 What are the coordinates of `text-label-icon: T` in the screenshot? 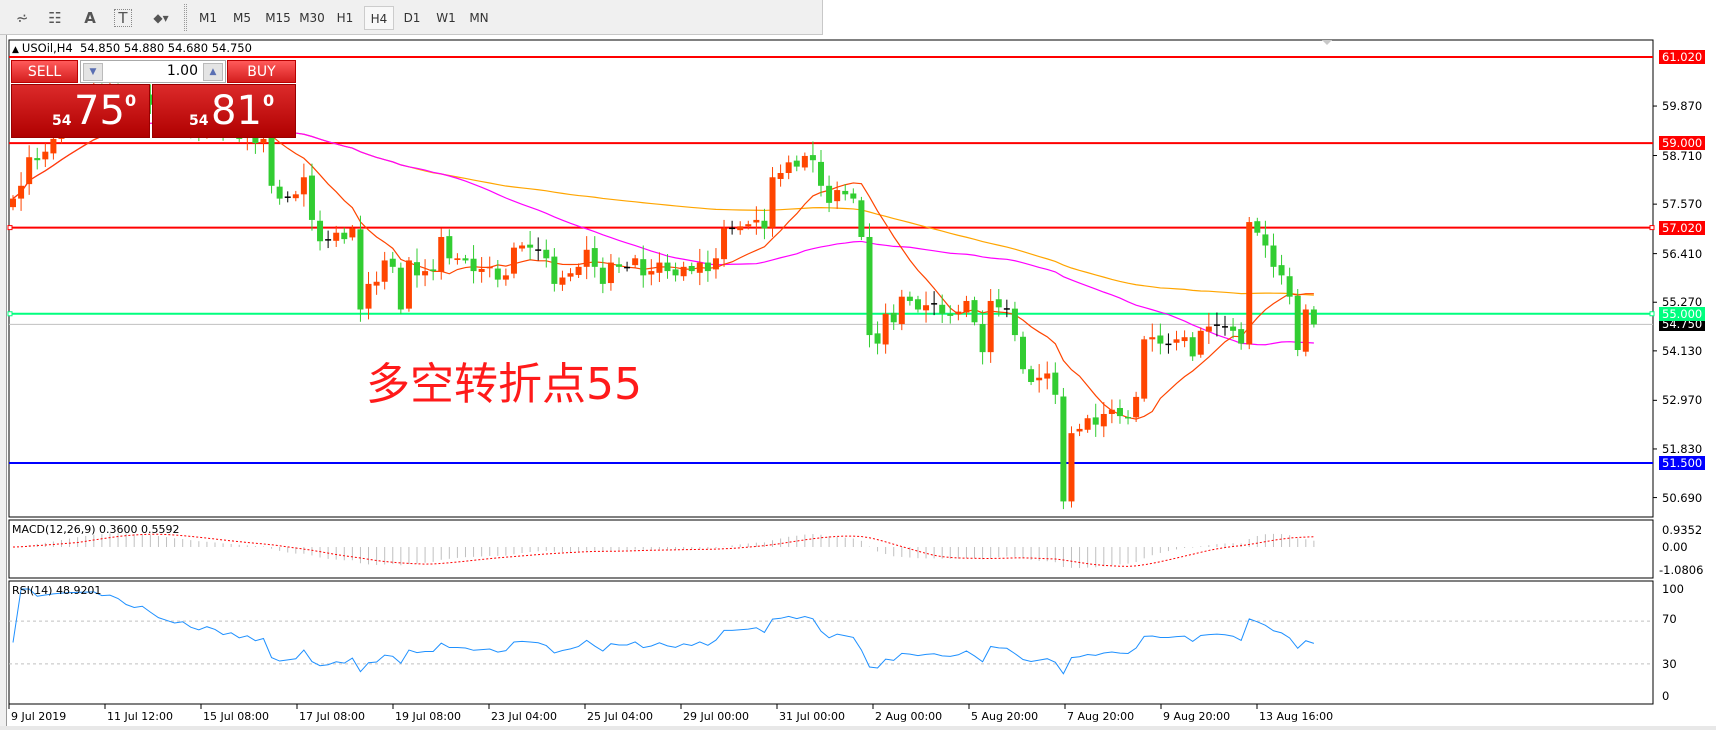 It's located at (123, 18).